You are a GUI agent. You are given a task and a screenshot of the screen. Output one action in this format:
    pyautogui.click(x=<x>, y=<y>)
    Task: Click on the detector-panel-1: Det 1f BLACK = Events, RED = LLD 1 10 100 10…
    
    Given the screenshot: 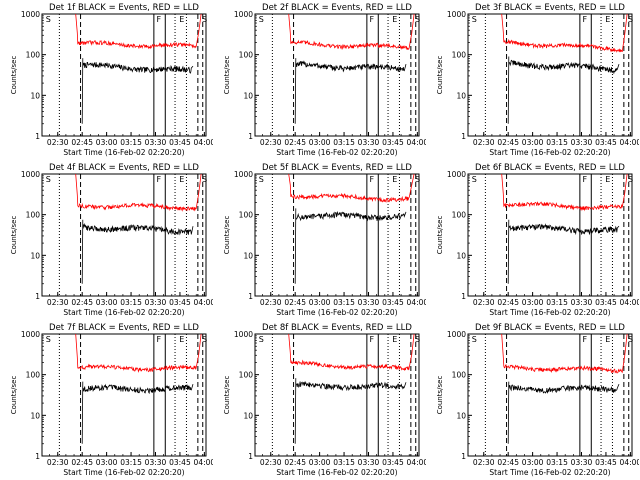 What is the action you would take?
    pyautogui.click(x=111, y=80)
    